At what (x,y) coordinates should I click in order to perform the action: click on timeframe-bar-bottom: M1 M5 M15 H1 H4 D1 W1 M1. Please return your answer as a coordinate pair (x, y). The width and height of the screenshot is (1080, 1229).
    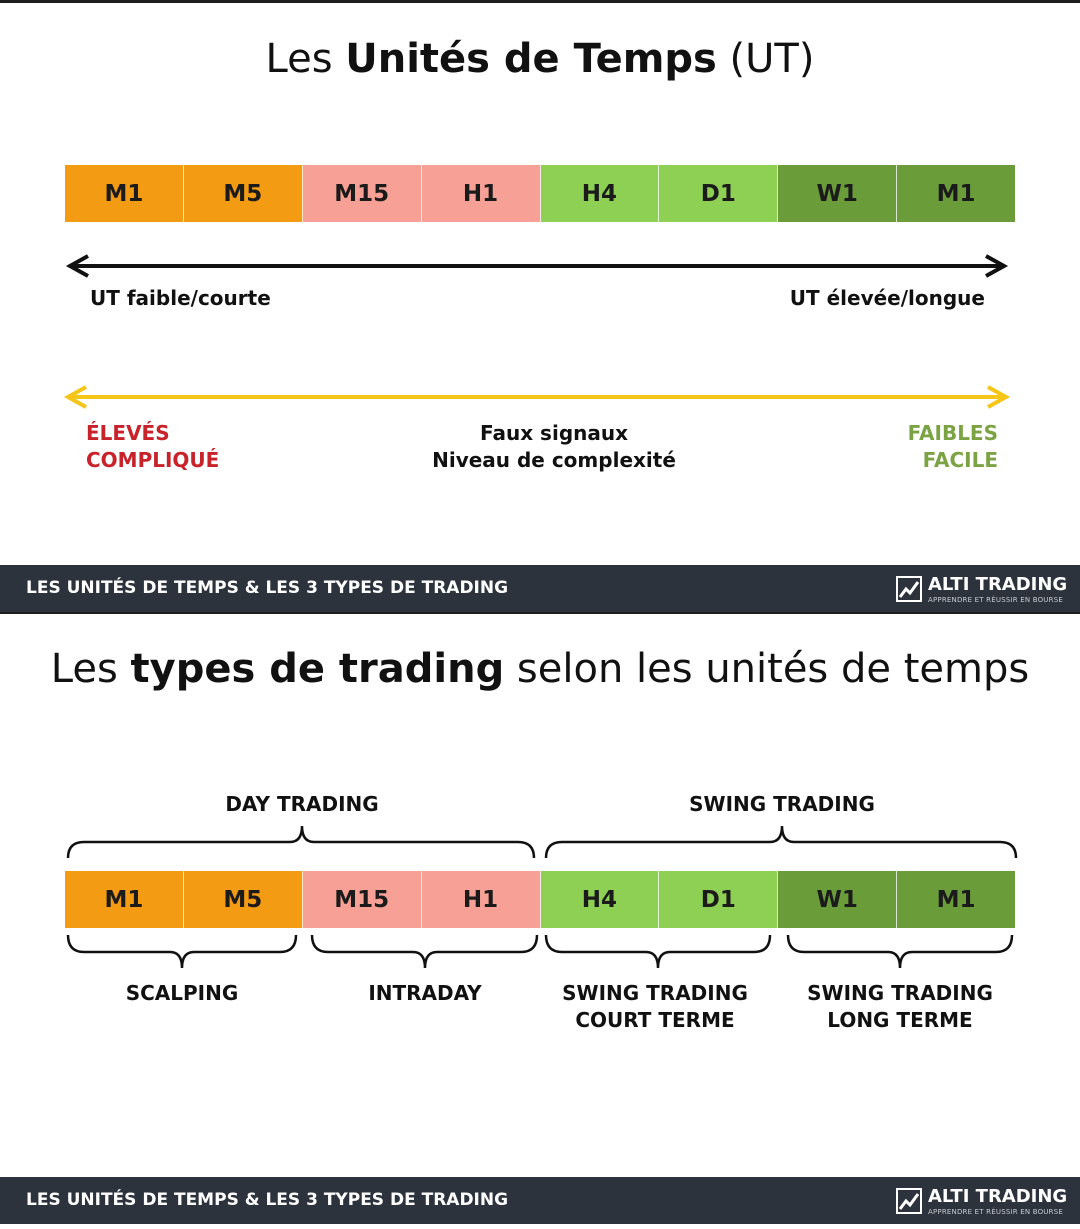
    Looking at the image, I should click on (540, 899).